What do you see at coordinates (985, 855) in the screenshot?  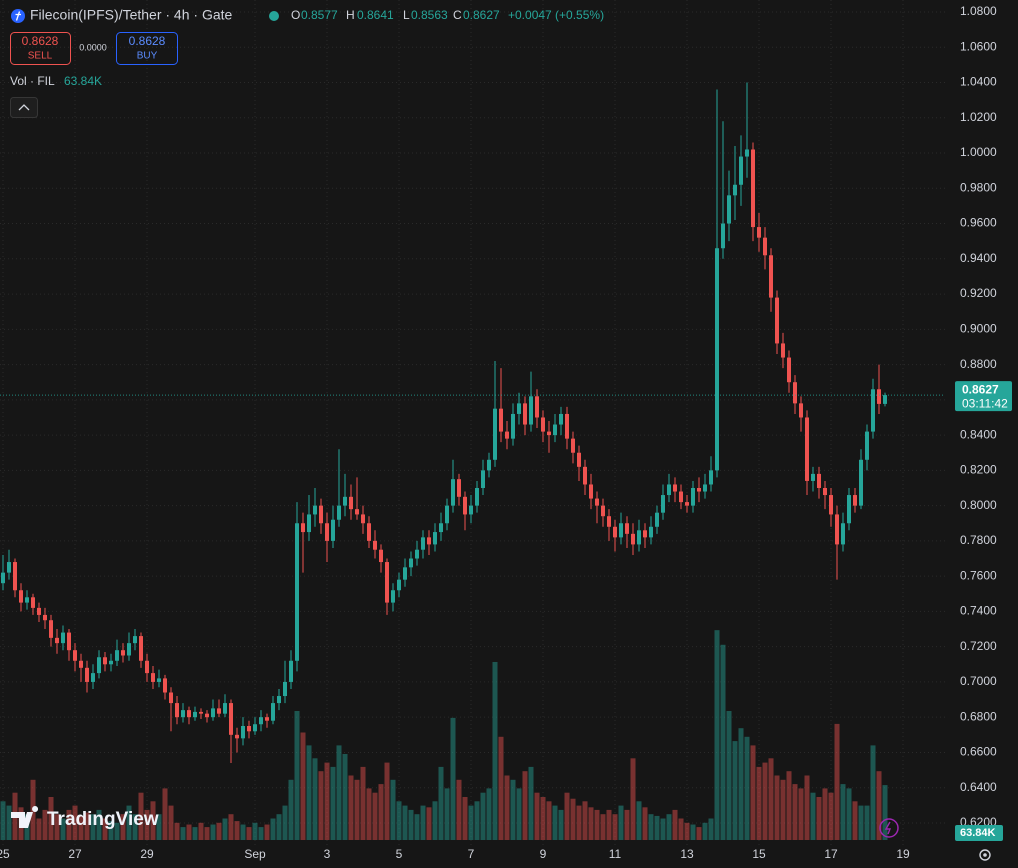 I see `settings-icon` at bounding box center [985, 855].